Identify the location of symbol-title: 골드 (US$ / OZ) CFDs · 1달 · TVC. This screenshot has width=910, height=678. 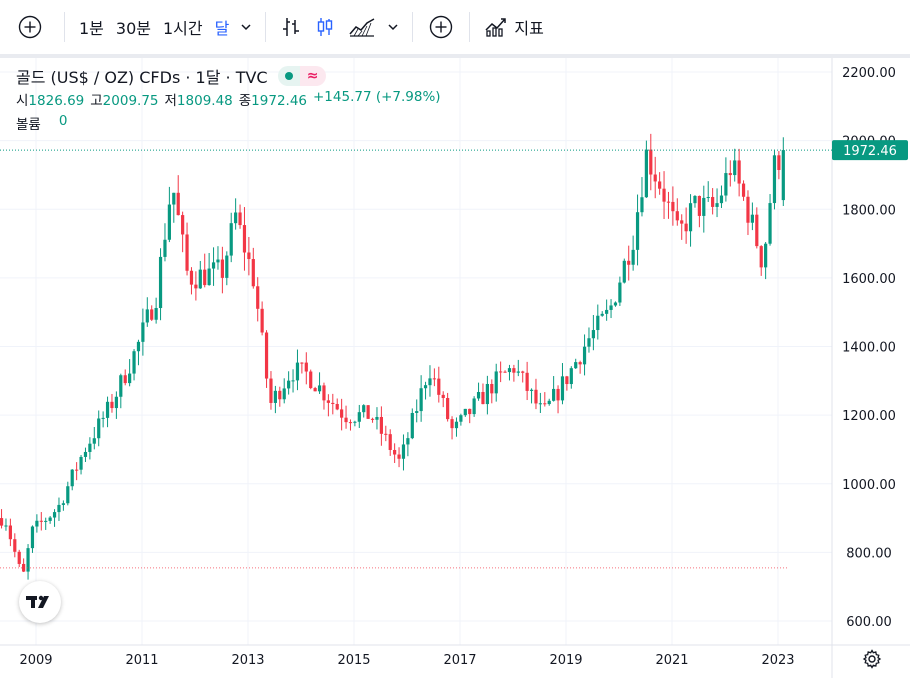
(142, 77).